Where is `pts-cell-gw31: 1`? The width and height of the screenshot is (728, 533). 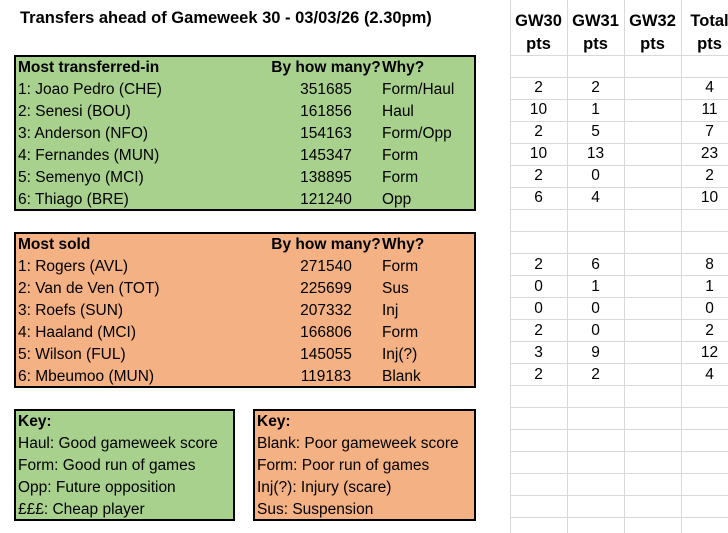 pts-cell-gw31: 1 is located at coordinates (595, 286).